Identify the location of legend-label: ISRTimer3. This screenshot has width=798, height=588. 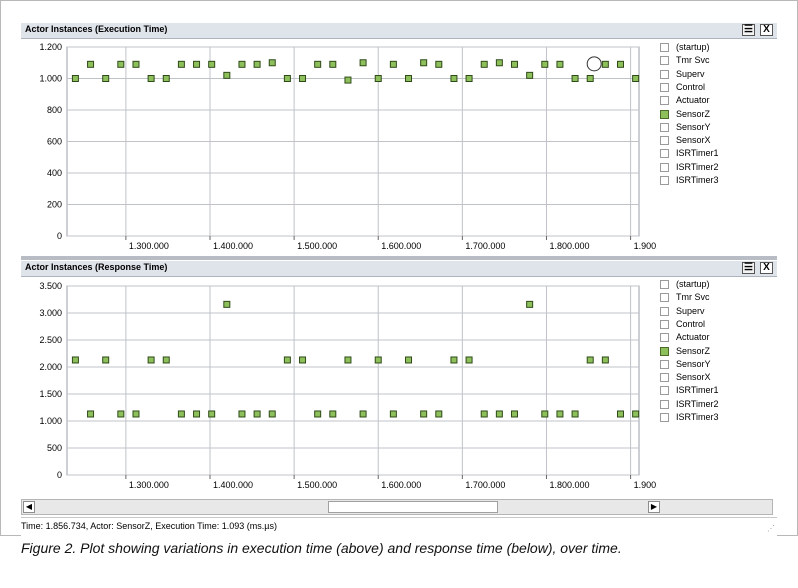
(697, 417).